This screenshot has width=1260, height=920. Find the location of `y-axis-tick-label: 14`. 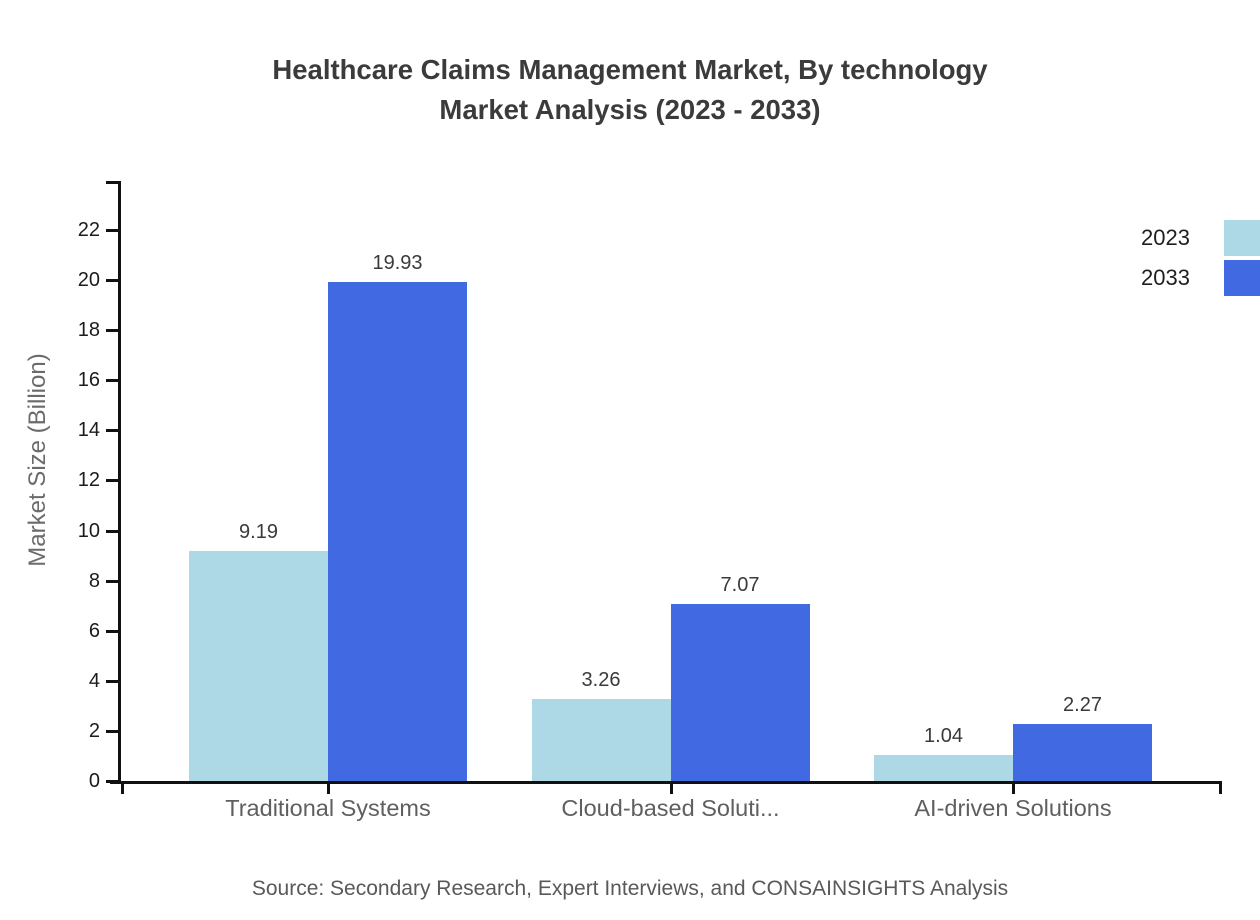

y-axis-tick-label: 14 is located at coordinates (88, 430).